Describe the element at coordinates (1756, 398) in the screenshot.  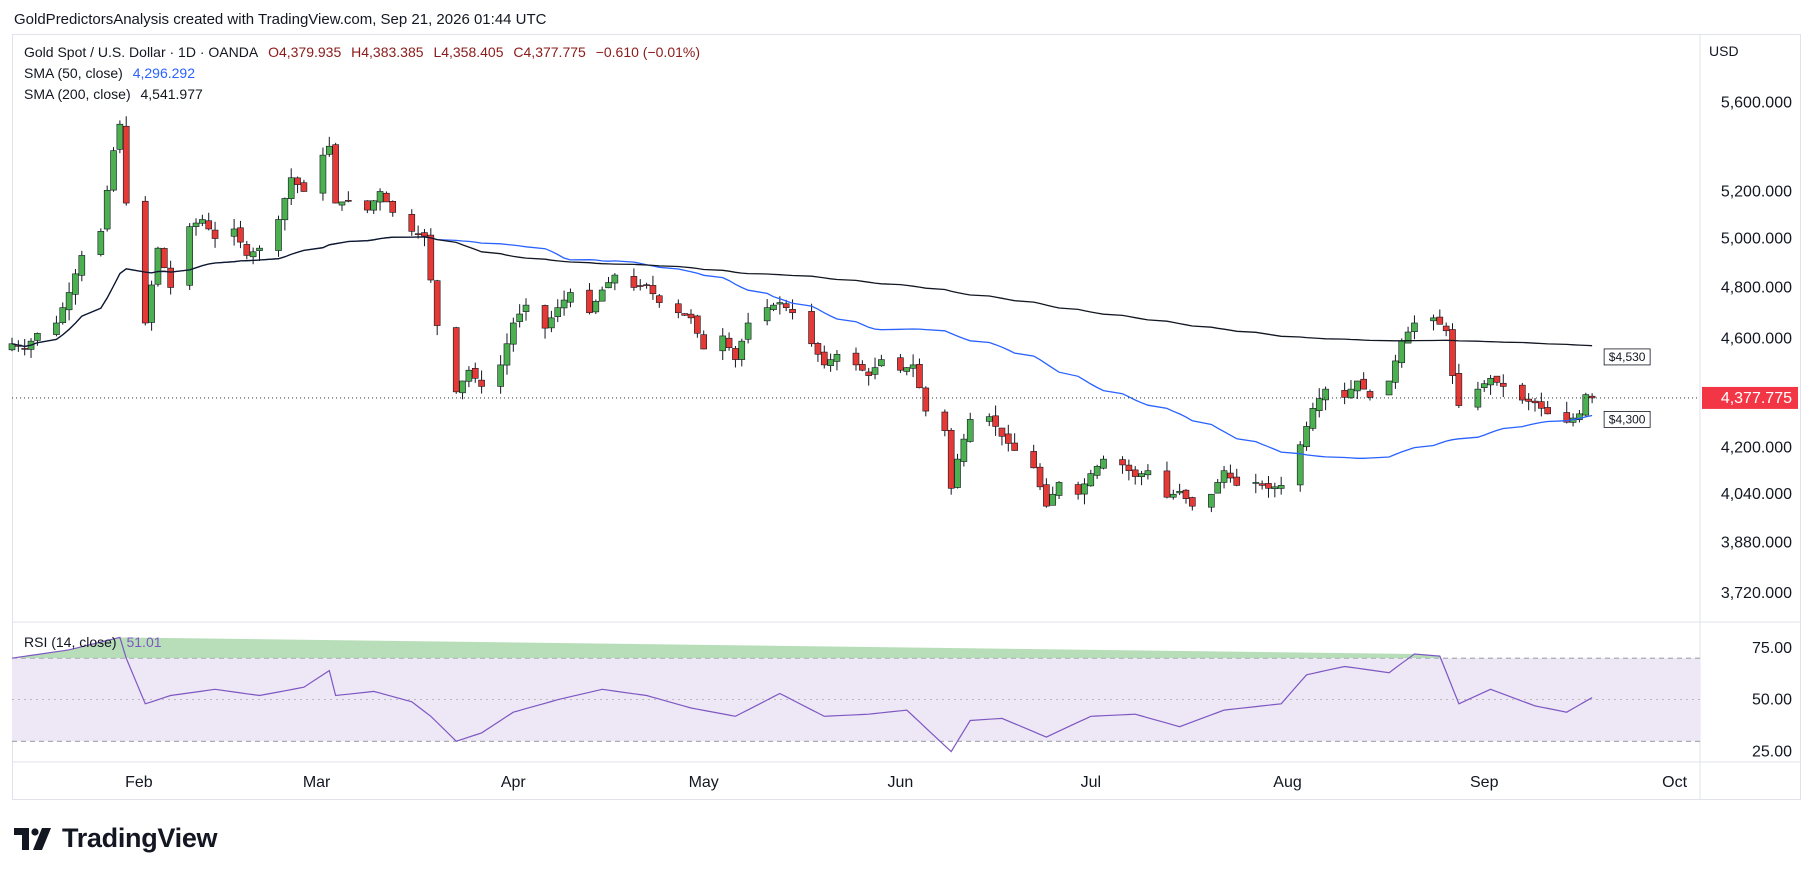
I see `last-price-label: 4,377.775` at that location.